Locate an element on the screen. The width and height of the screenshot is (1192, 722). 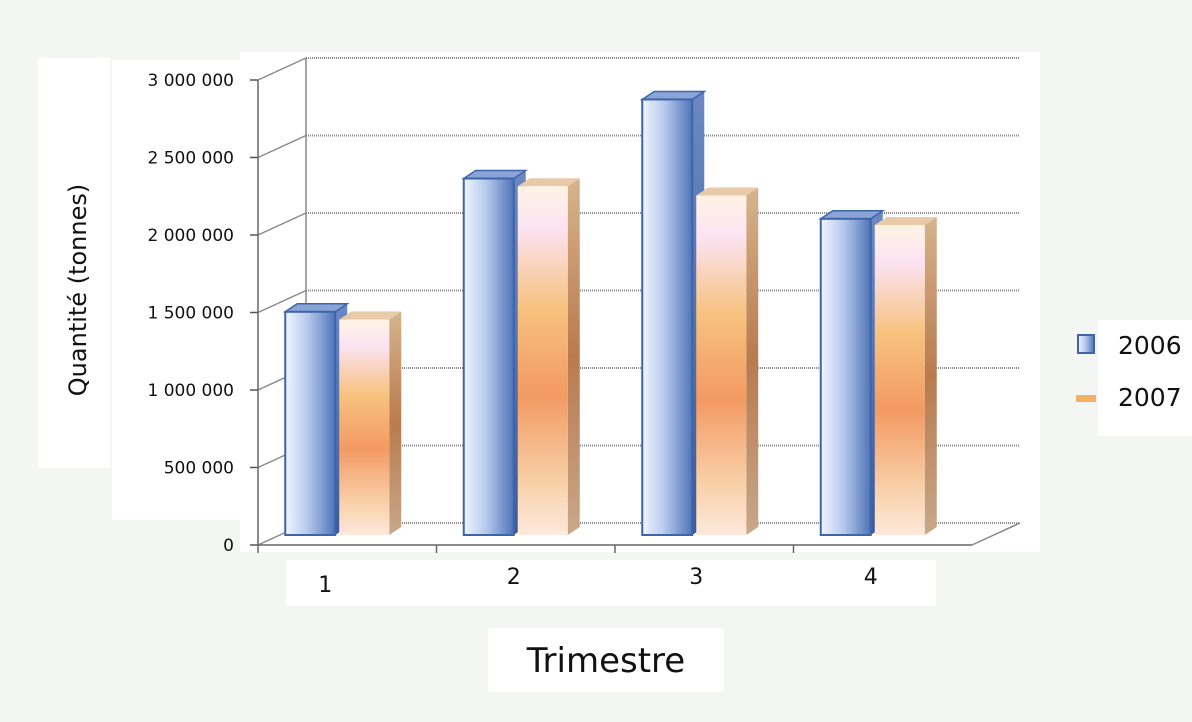
y-axis-title: Quantité (tonnes) is located at coordinates (78, 290).